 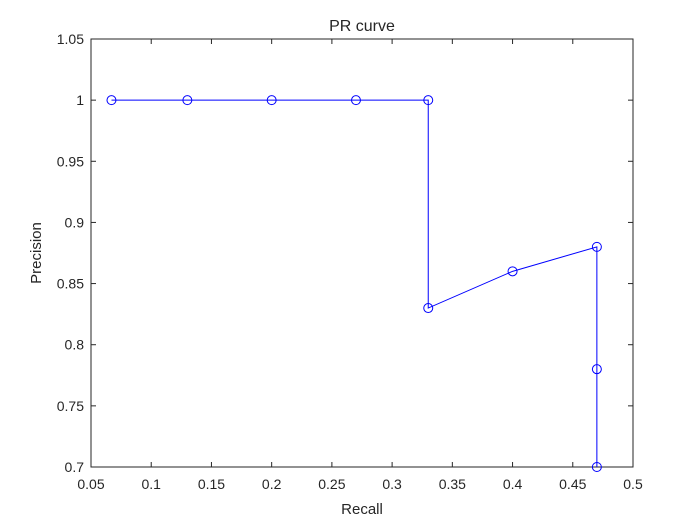 I want to click on x-tick-label: 0.5, so click(x=633, y=484).